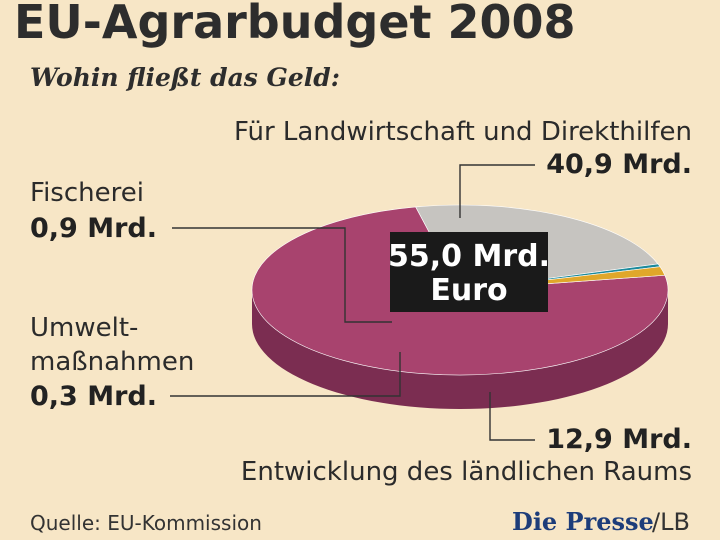  What do you see at coordinates (497, 191) in the screenshot?
I see `leader-landwirtschaft` at bounding box center [497, 191].